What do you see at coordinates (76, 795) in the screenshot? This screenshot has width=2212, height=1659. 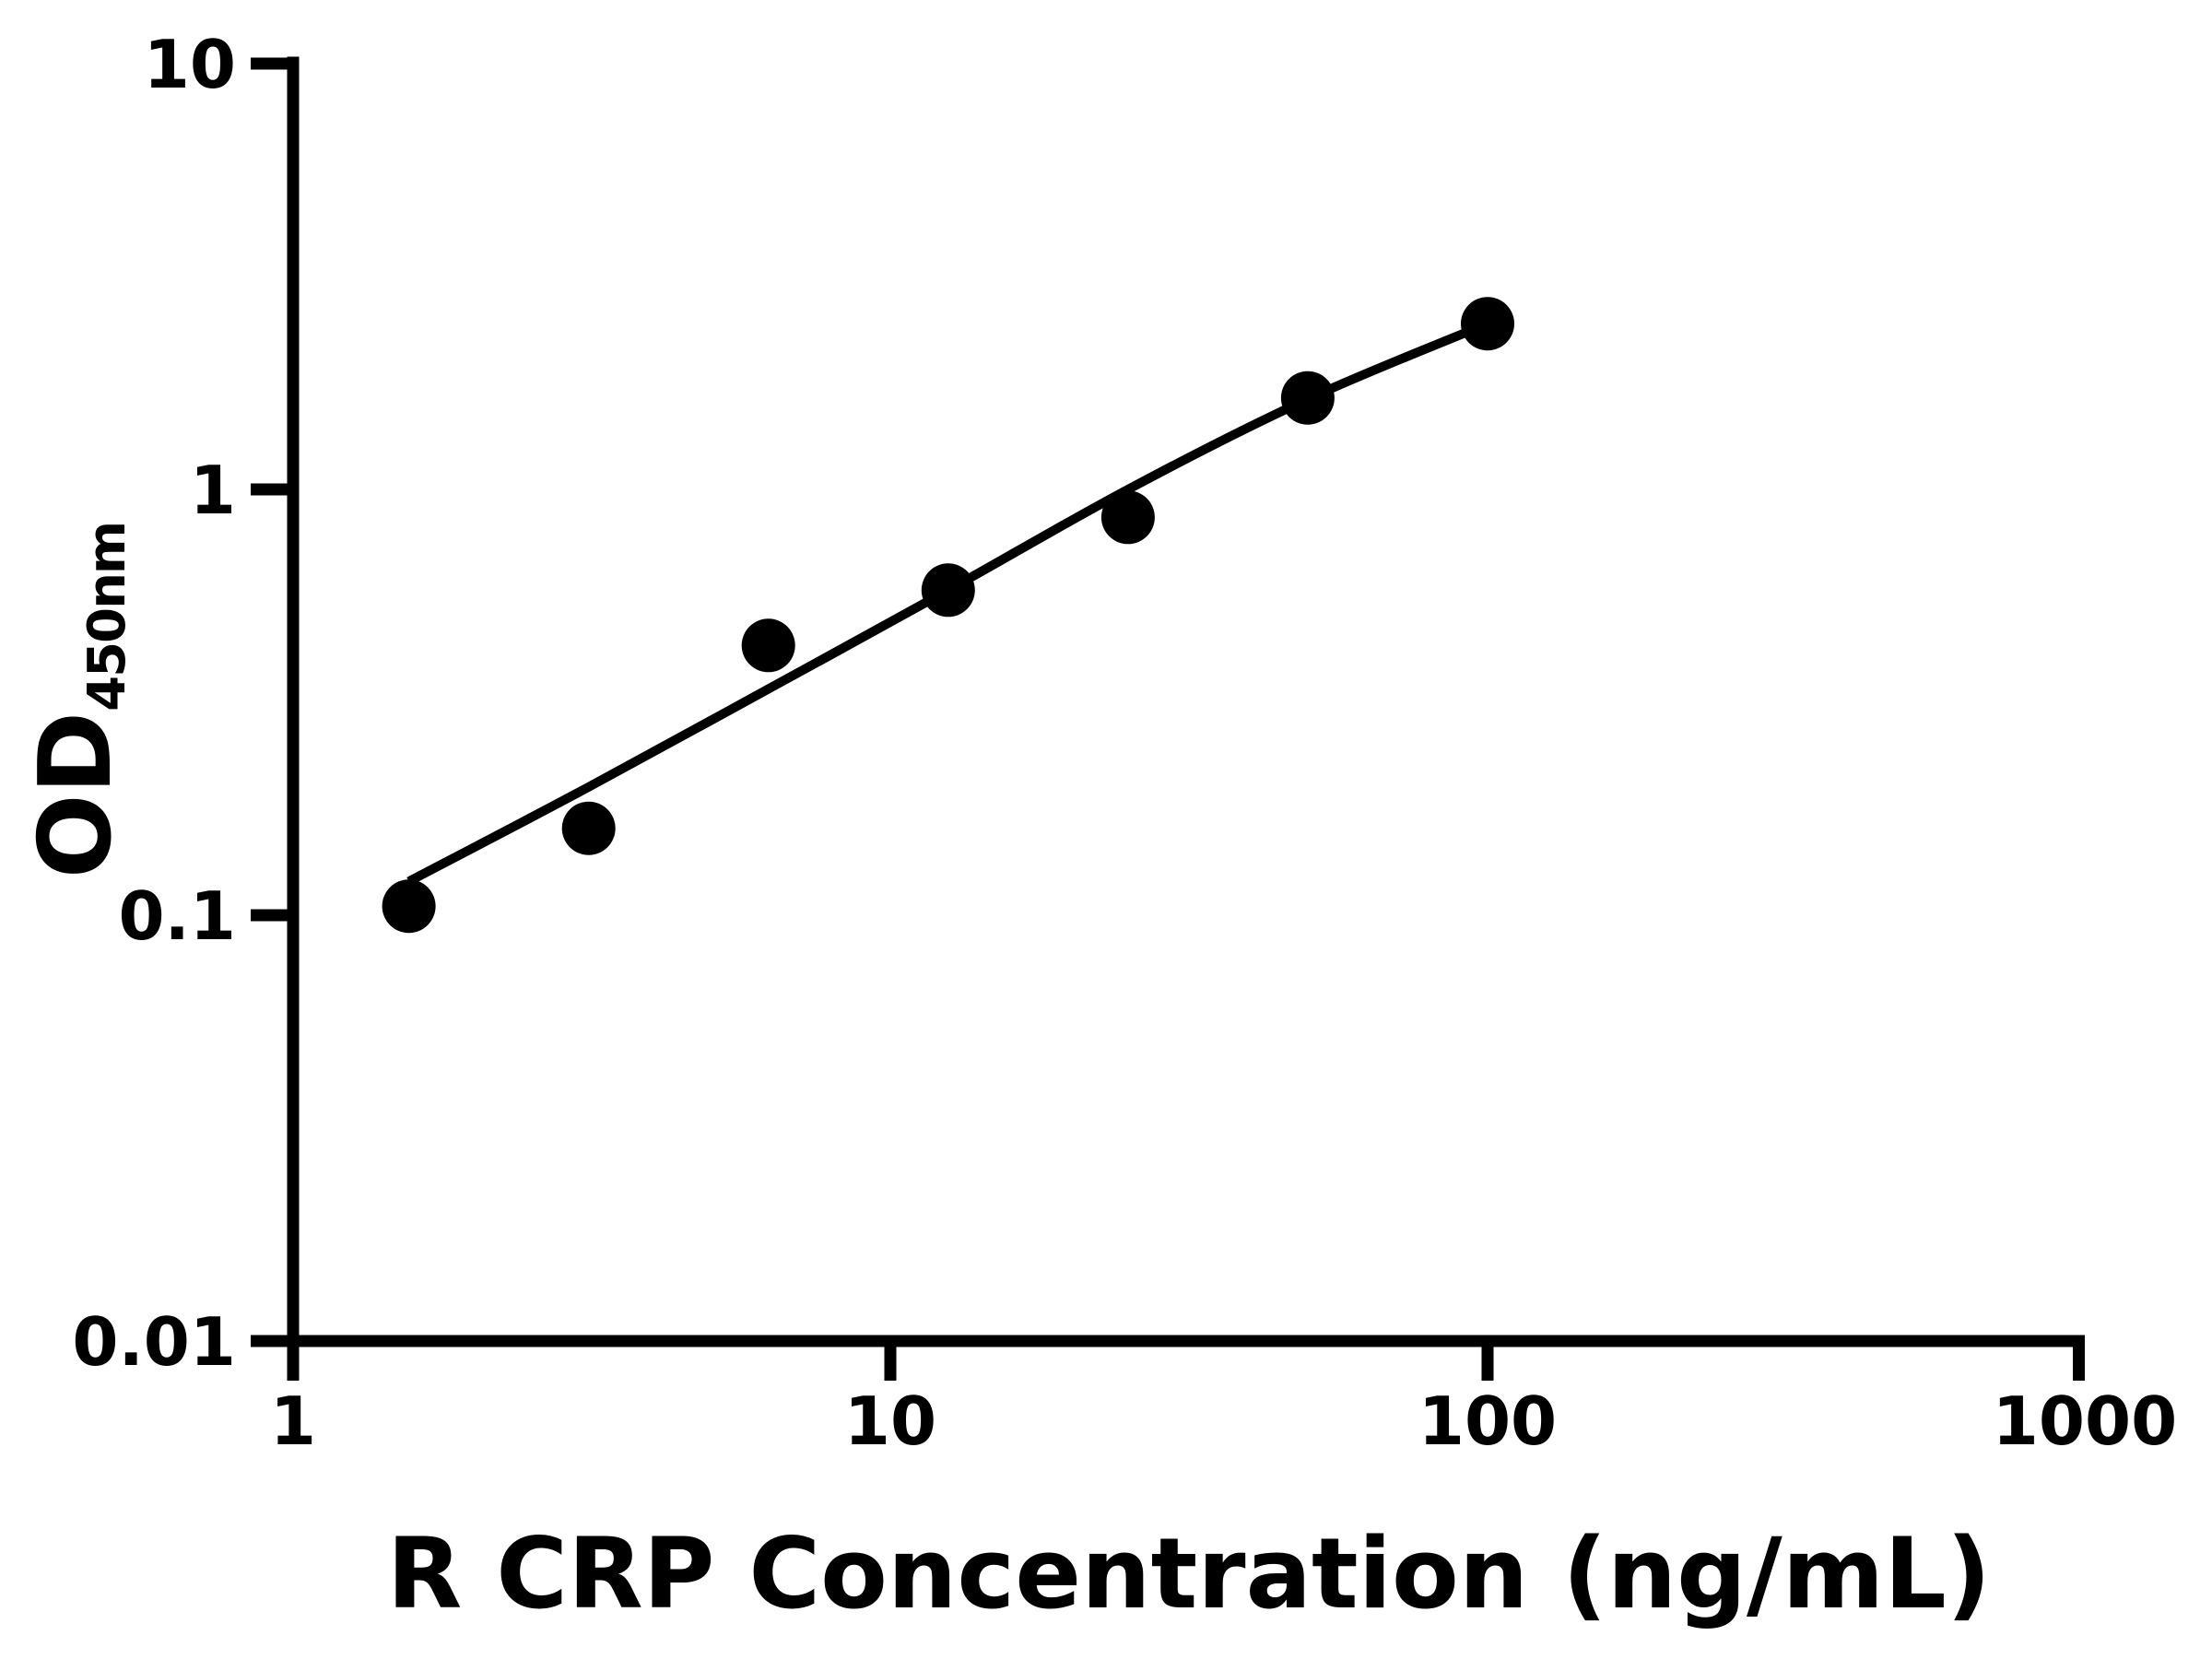 I see `y-axis-title-main: OD` at bounding box center [76, 795].